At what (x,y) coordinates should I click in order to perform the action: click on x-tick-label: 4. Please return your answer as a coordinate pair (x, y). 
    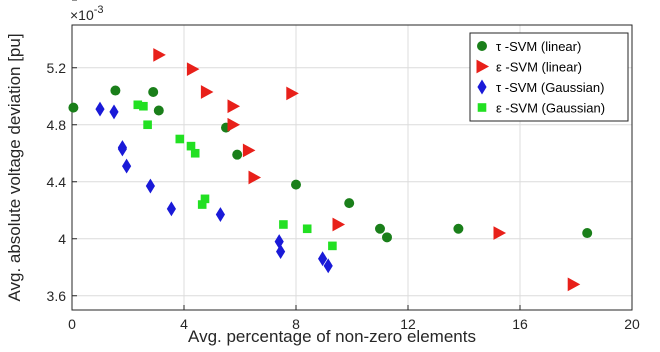
    Looking at the image, I should click on (184, 324).